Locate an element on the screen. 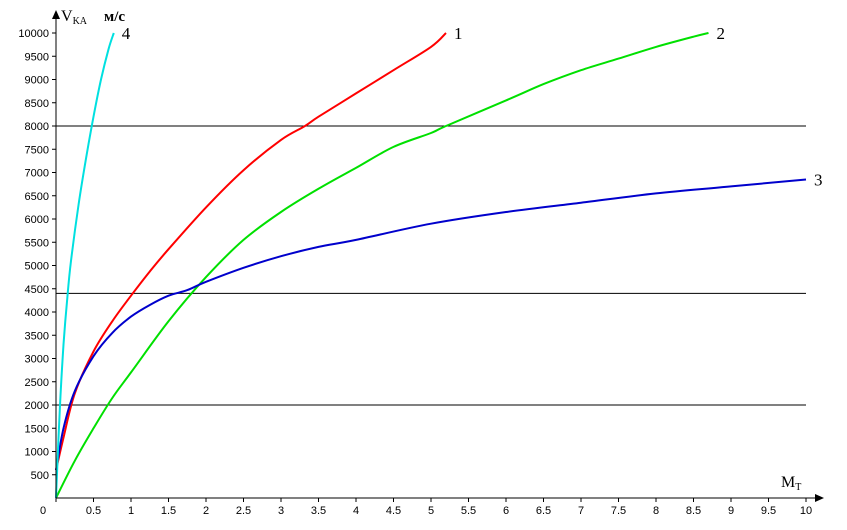 The height and width of the screenshot is (530, 847). y-tick-label: 9000 is located at coordinates (37, 81).